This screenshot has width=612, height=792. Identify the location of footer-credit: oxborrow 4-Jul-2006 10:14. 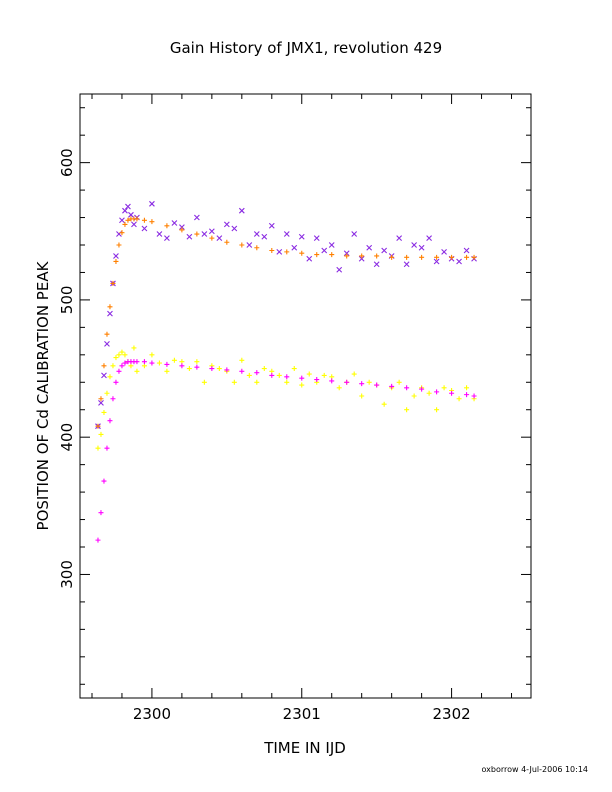
(534, 769).